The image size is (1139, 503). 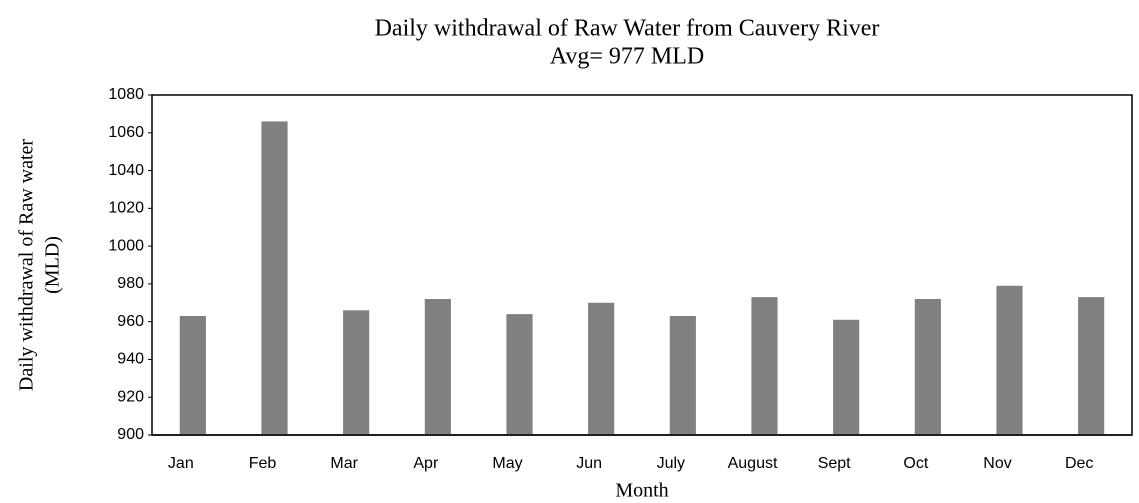 I want to click on y-tick-label: 980, so click(x=130, y=283).